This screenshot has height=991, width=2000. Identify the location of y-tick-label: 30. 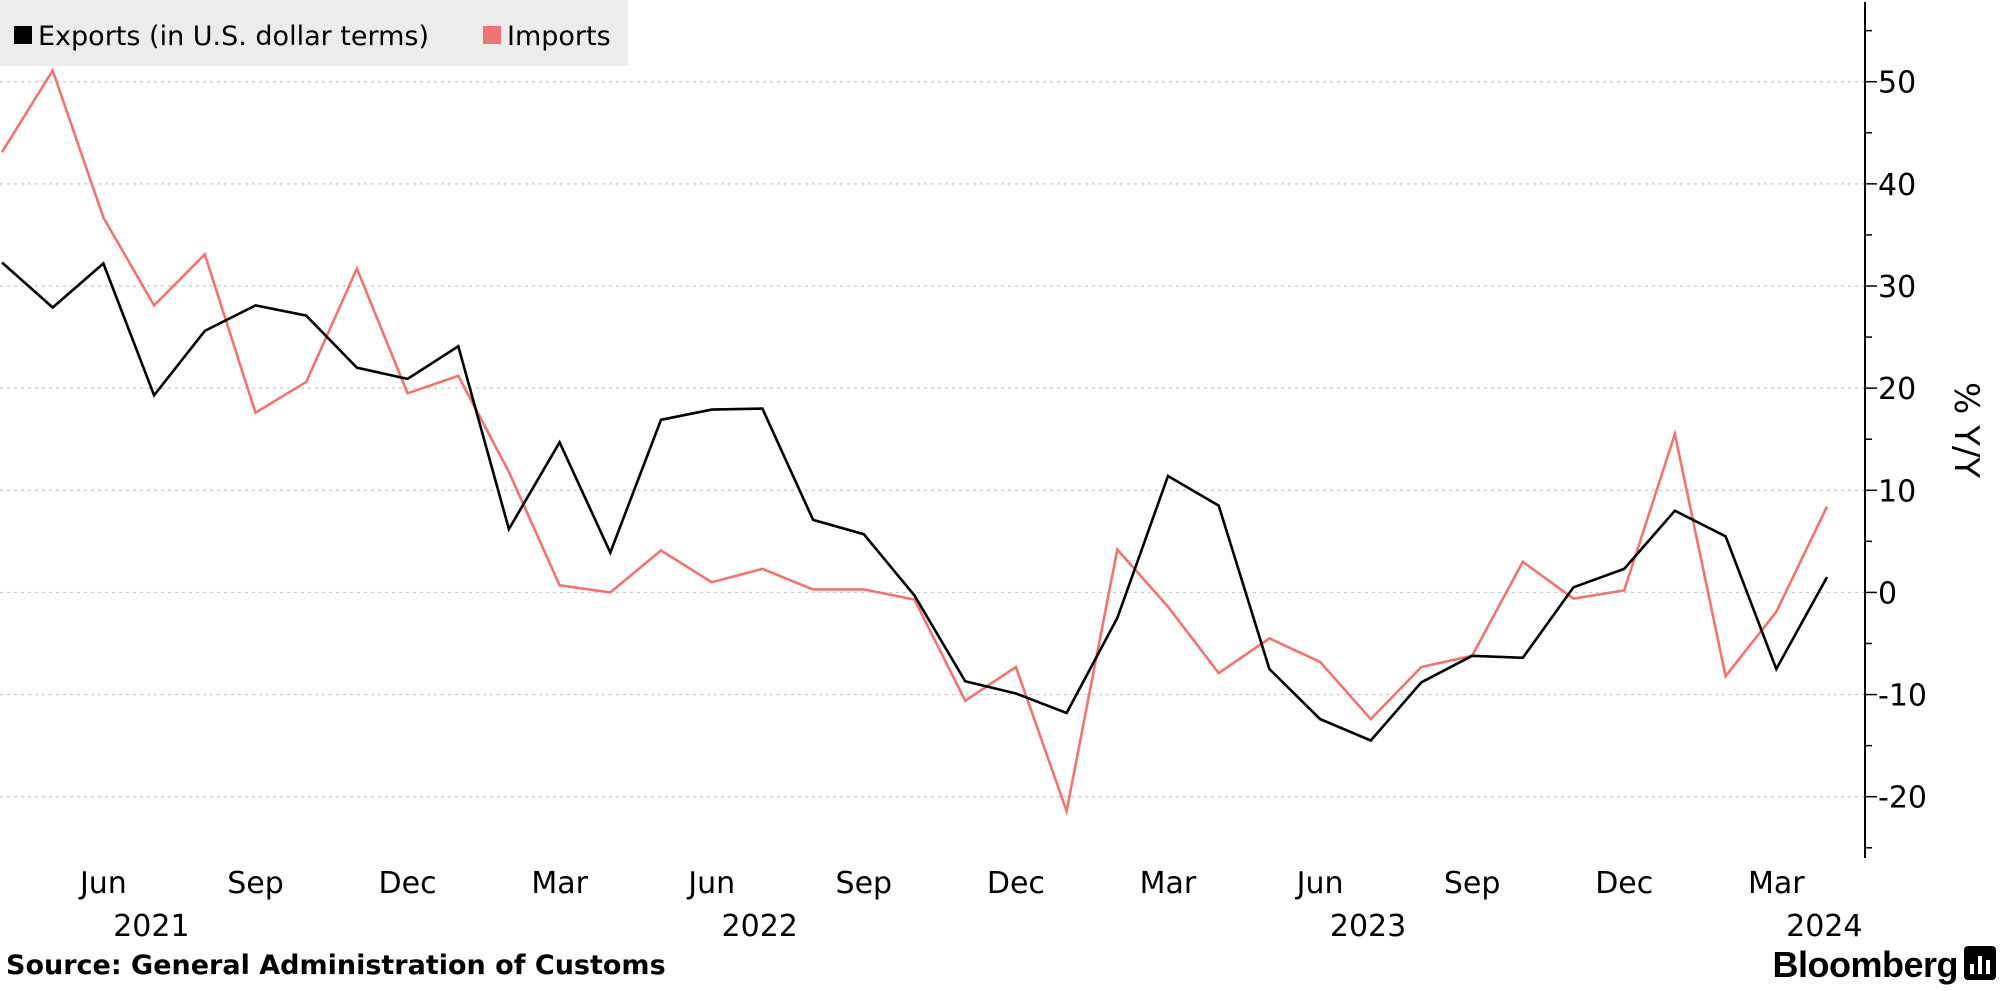
(1897, 287).